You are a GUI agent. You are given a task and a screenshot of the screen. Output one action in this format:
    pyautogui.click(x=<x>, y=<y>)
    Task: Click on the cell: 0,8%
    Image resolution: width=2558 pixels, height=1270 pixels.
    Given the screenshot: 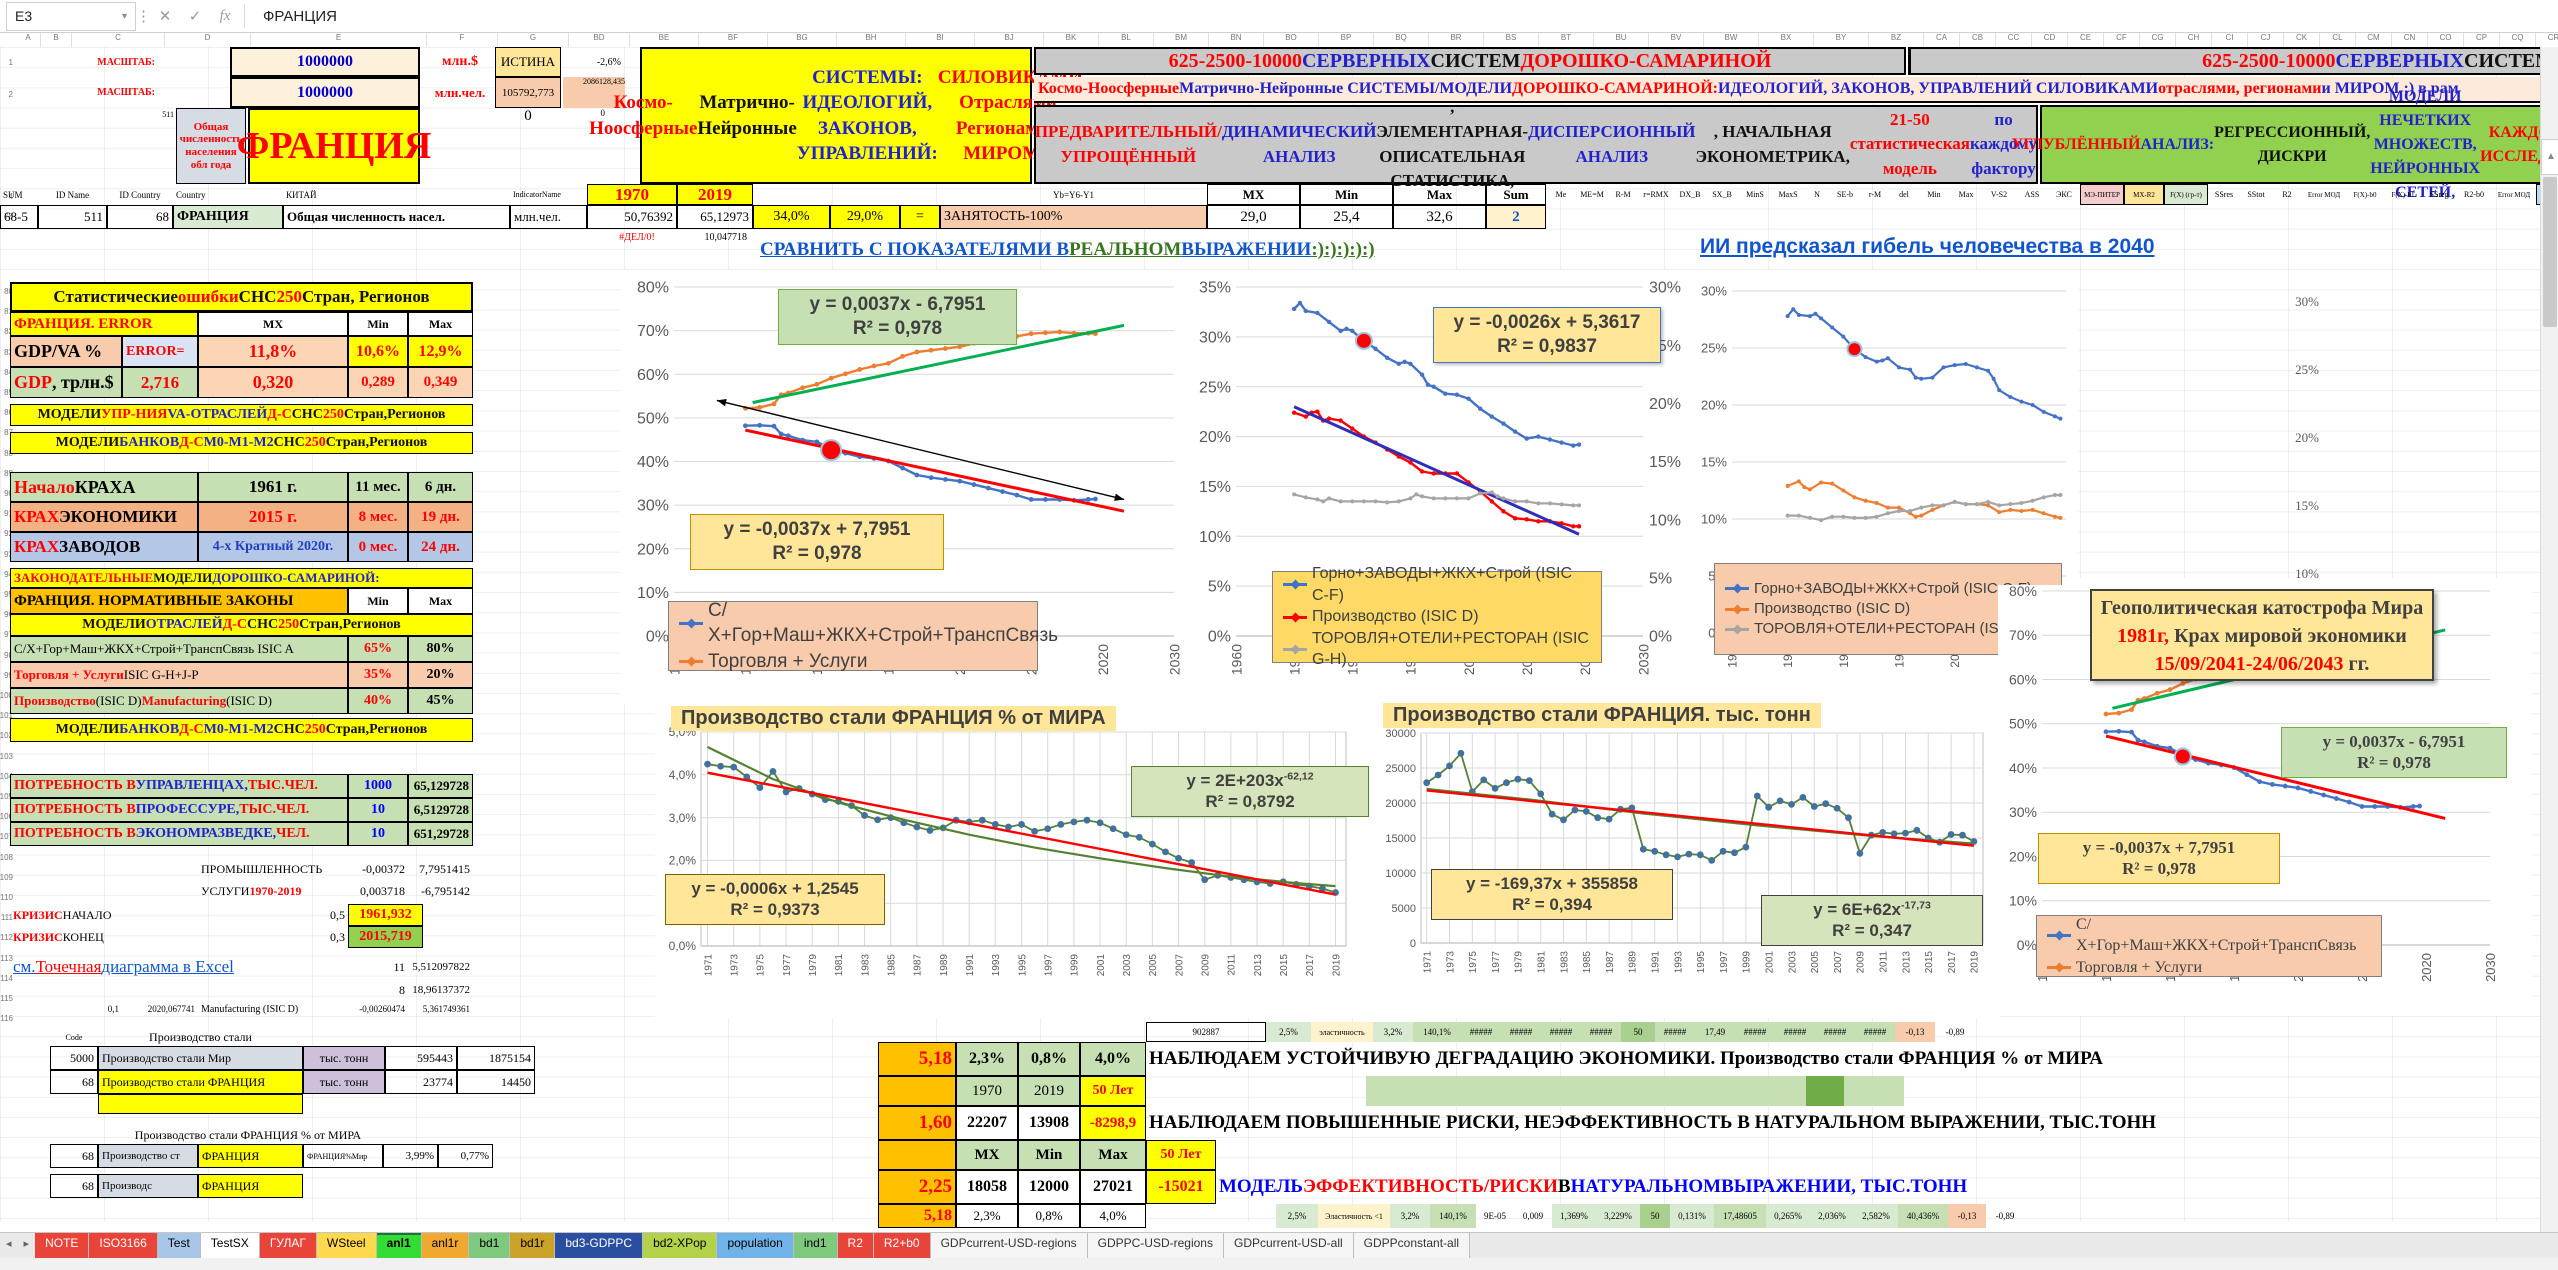 What is the action you would take?
    pyautogui.click(x=1049, y=1216)
    